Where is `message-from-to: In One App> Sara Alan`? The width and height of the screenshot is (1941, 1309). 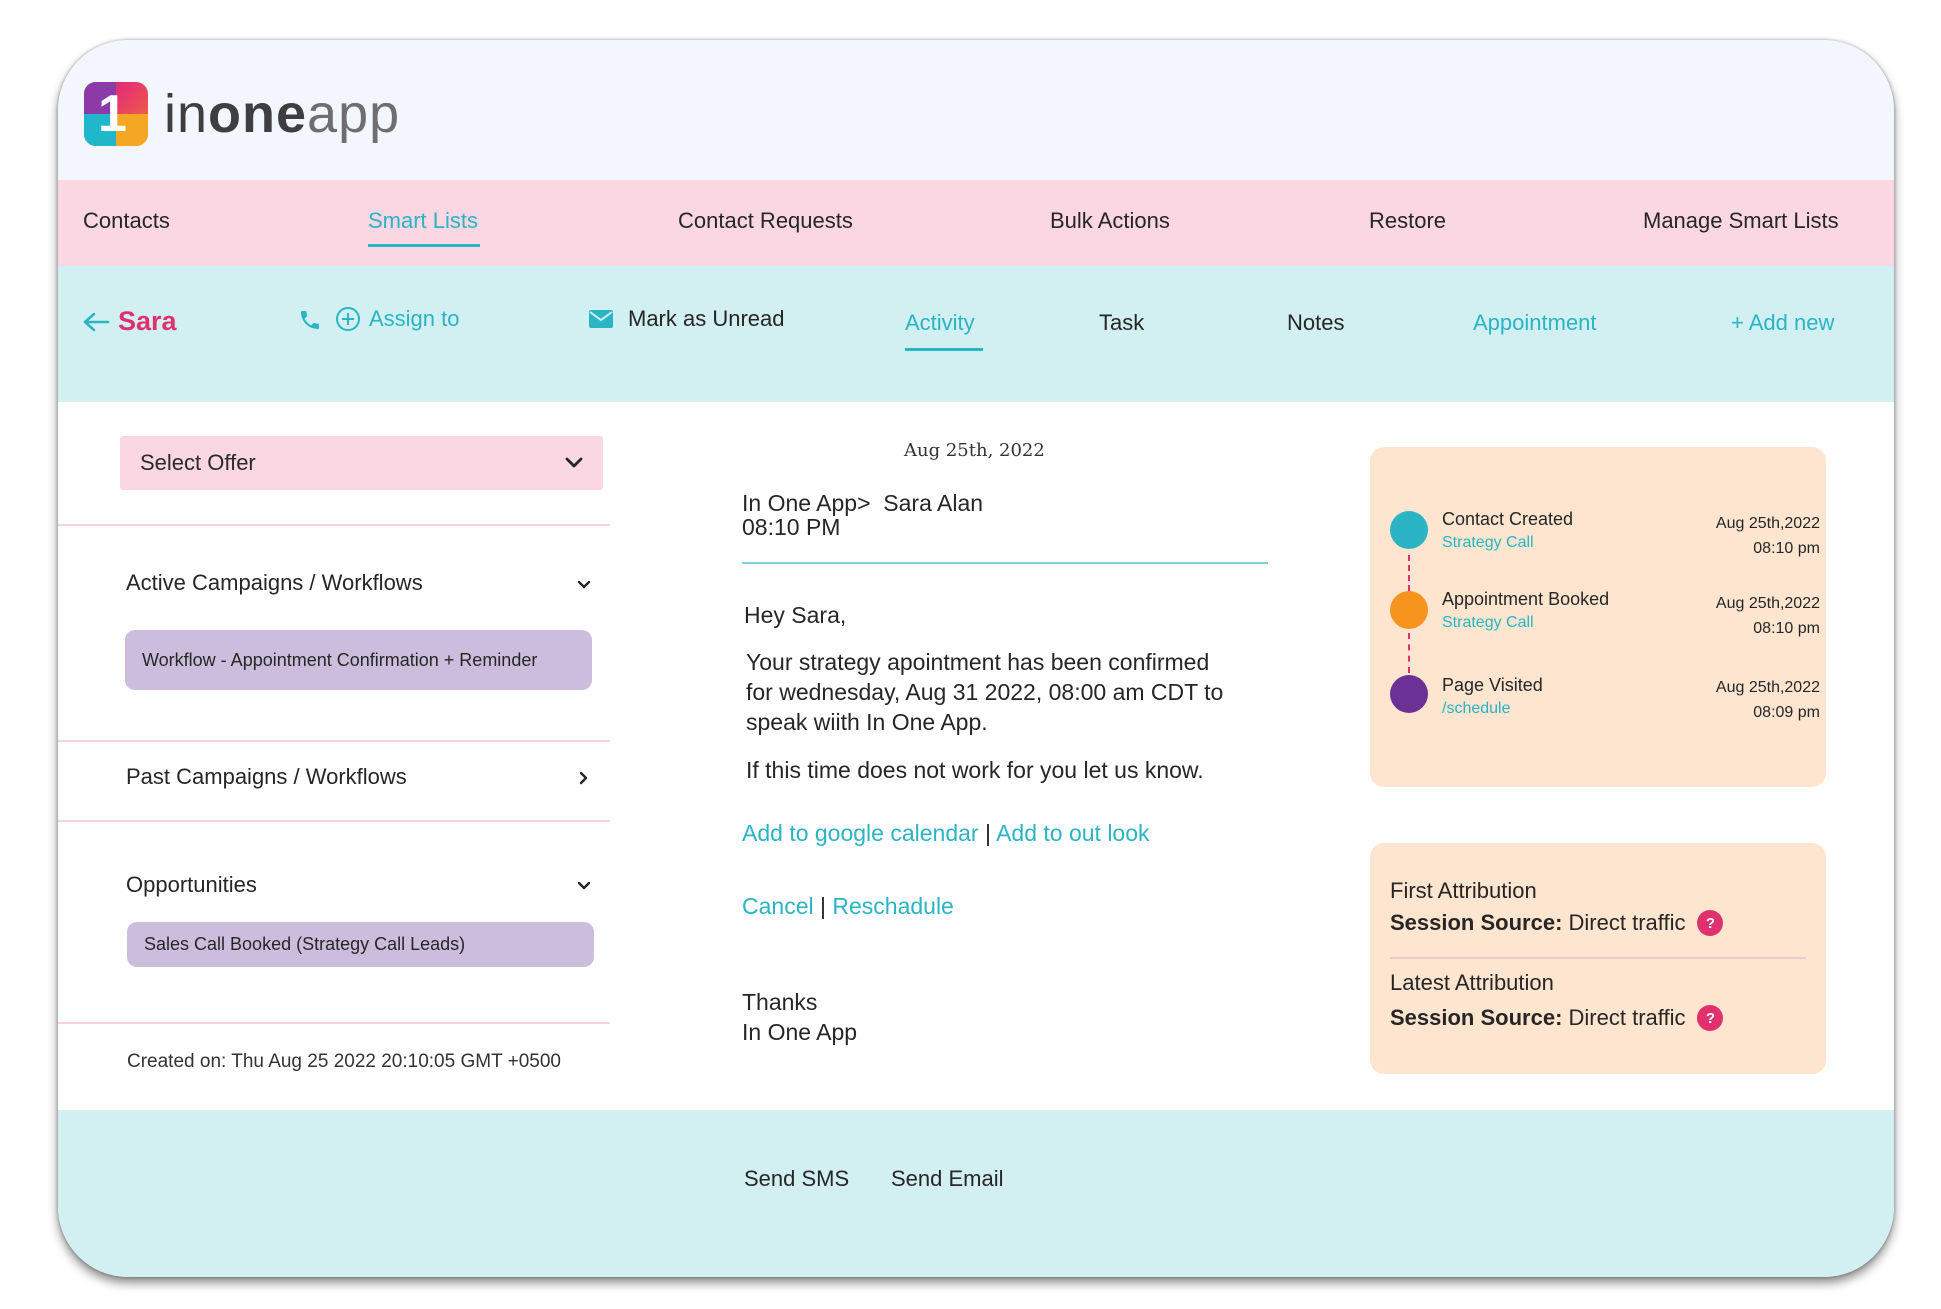
message-from-to: In One App> Sara Alan is located at coordinates (863, 503).